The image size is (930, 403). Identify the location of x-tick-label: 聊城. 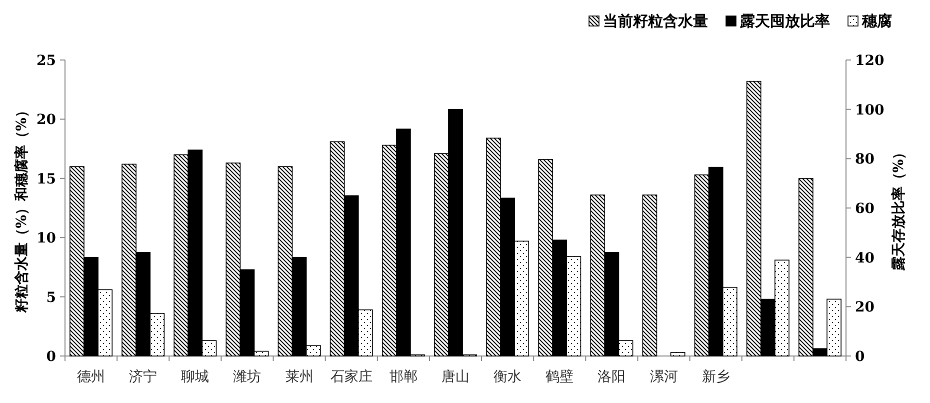
(195, 377).